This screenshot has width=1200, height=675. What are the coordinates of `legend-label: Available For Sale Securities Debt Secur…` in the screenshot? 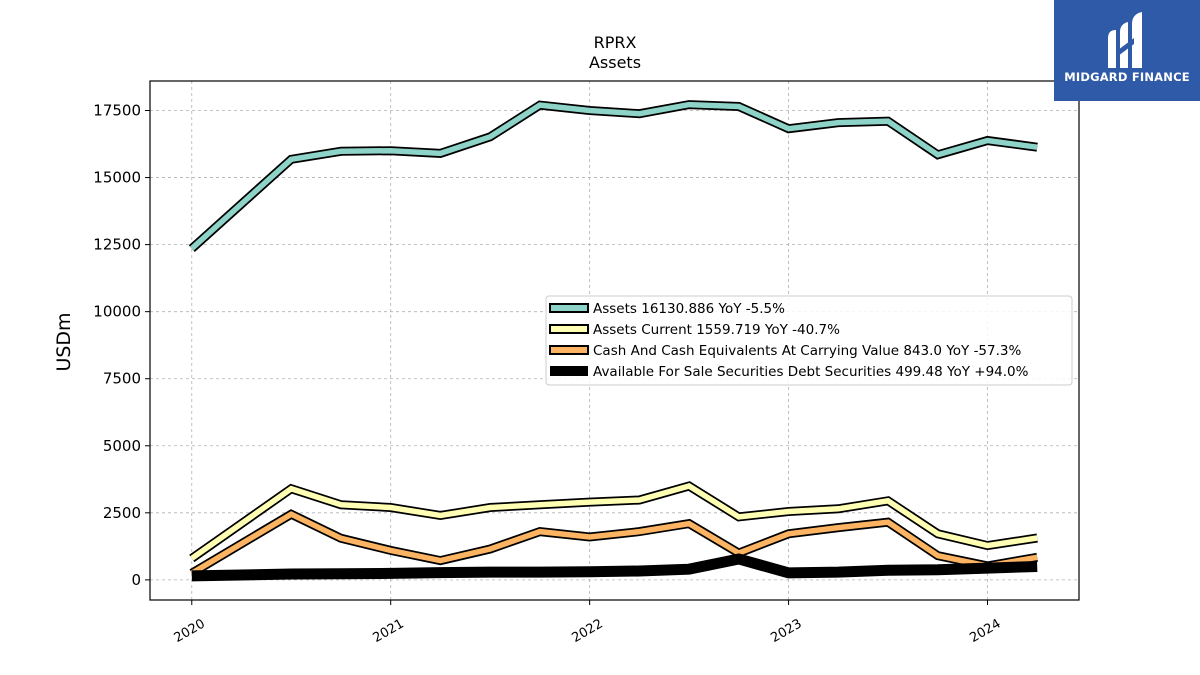 It's located at (811, 372).